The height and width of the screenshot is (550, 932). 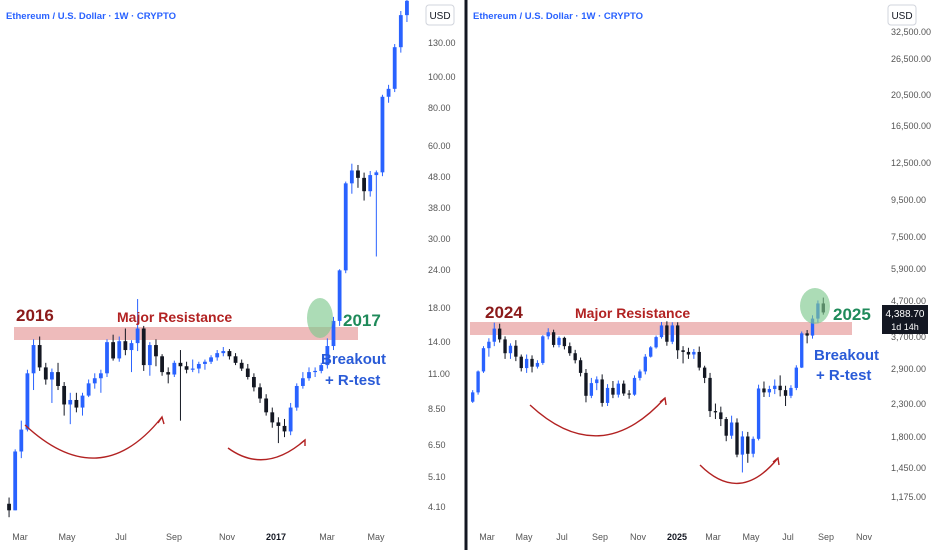 What do you see at coordinates (439, 146) in the screenshot?
I see `price-tick-label: 60.00` at bounding box center [439, 146].